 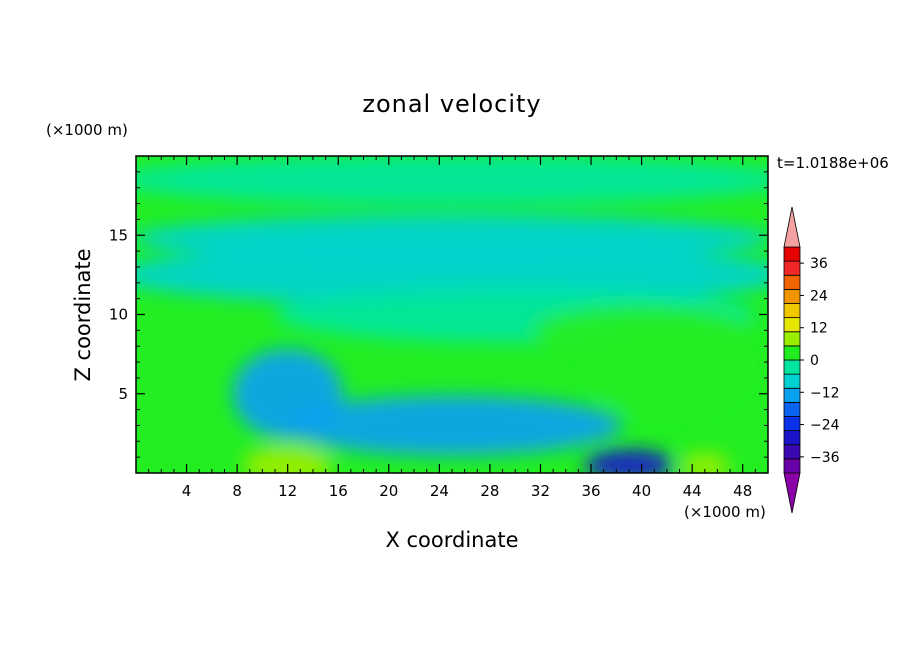 I want to click on colorbar-under-arrow, so click(x=792, y=493).